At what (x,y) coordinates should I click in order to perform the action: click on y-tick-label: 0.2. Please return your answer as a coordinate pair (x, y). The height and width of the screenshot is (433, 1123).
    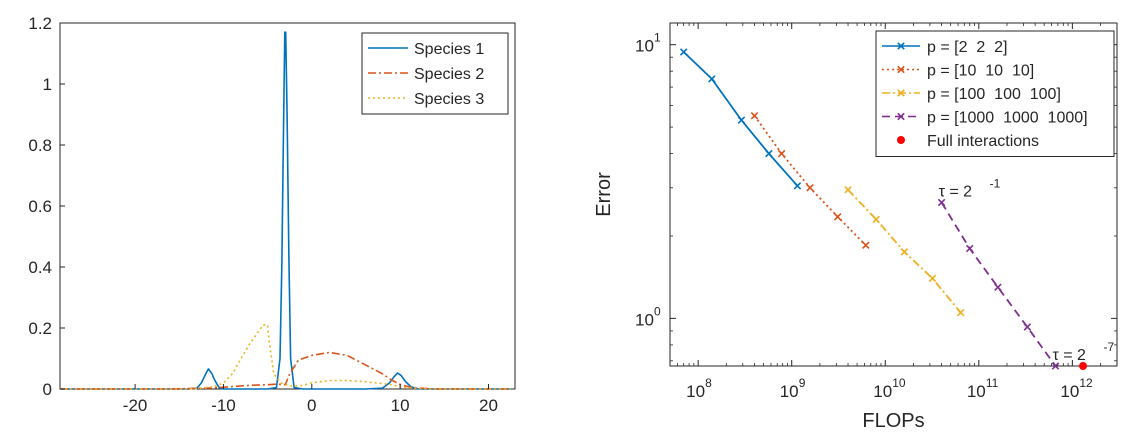
    Looking at the image, I should click on (40, 328).